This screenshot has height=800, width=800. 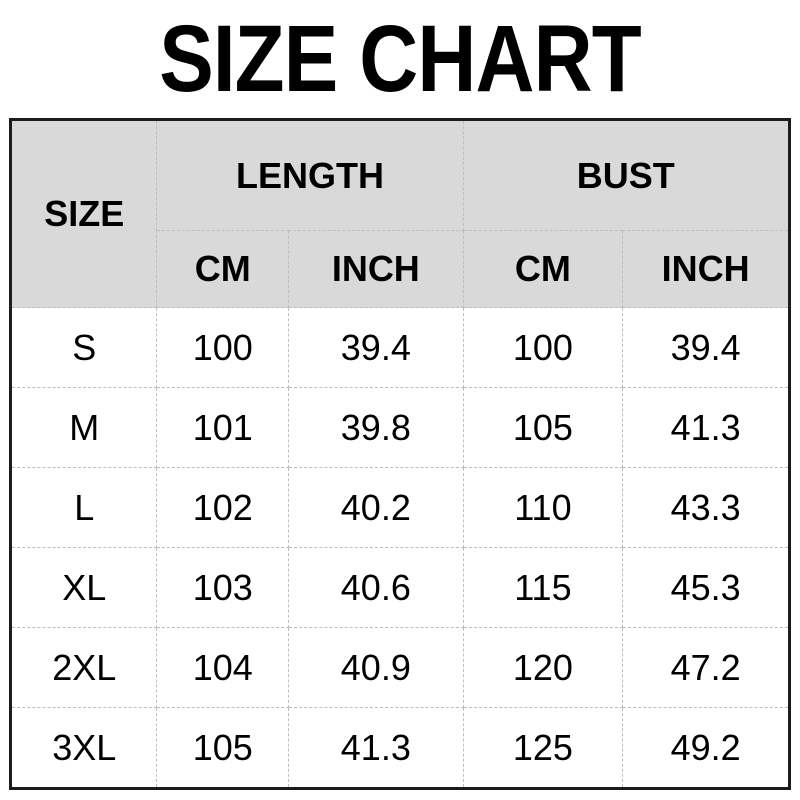 What do you see at coordinates (83, 748) in the screenshot?
I see `size-cell: 3XL` at bounding box center [83, 748].